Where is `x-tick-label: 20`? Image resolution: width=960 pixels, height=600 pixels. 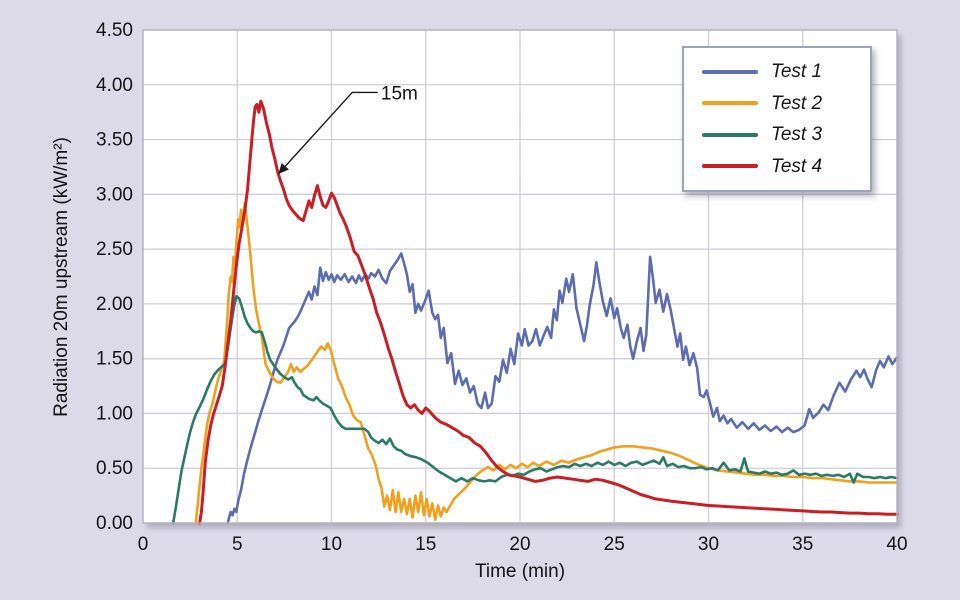 x-tick-label: 20 is located at coordinates (519, 544).